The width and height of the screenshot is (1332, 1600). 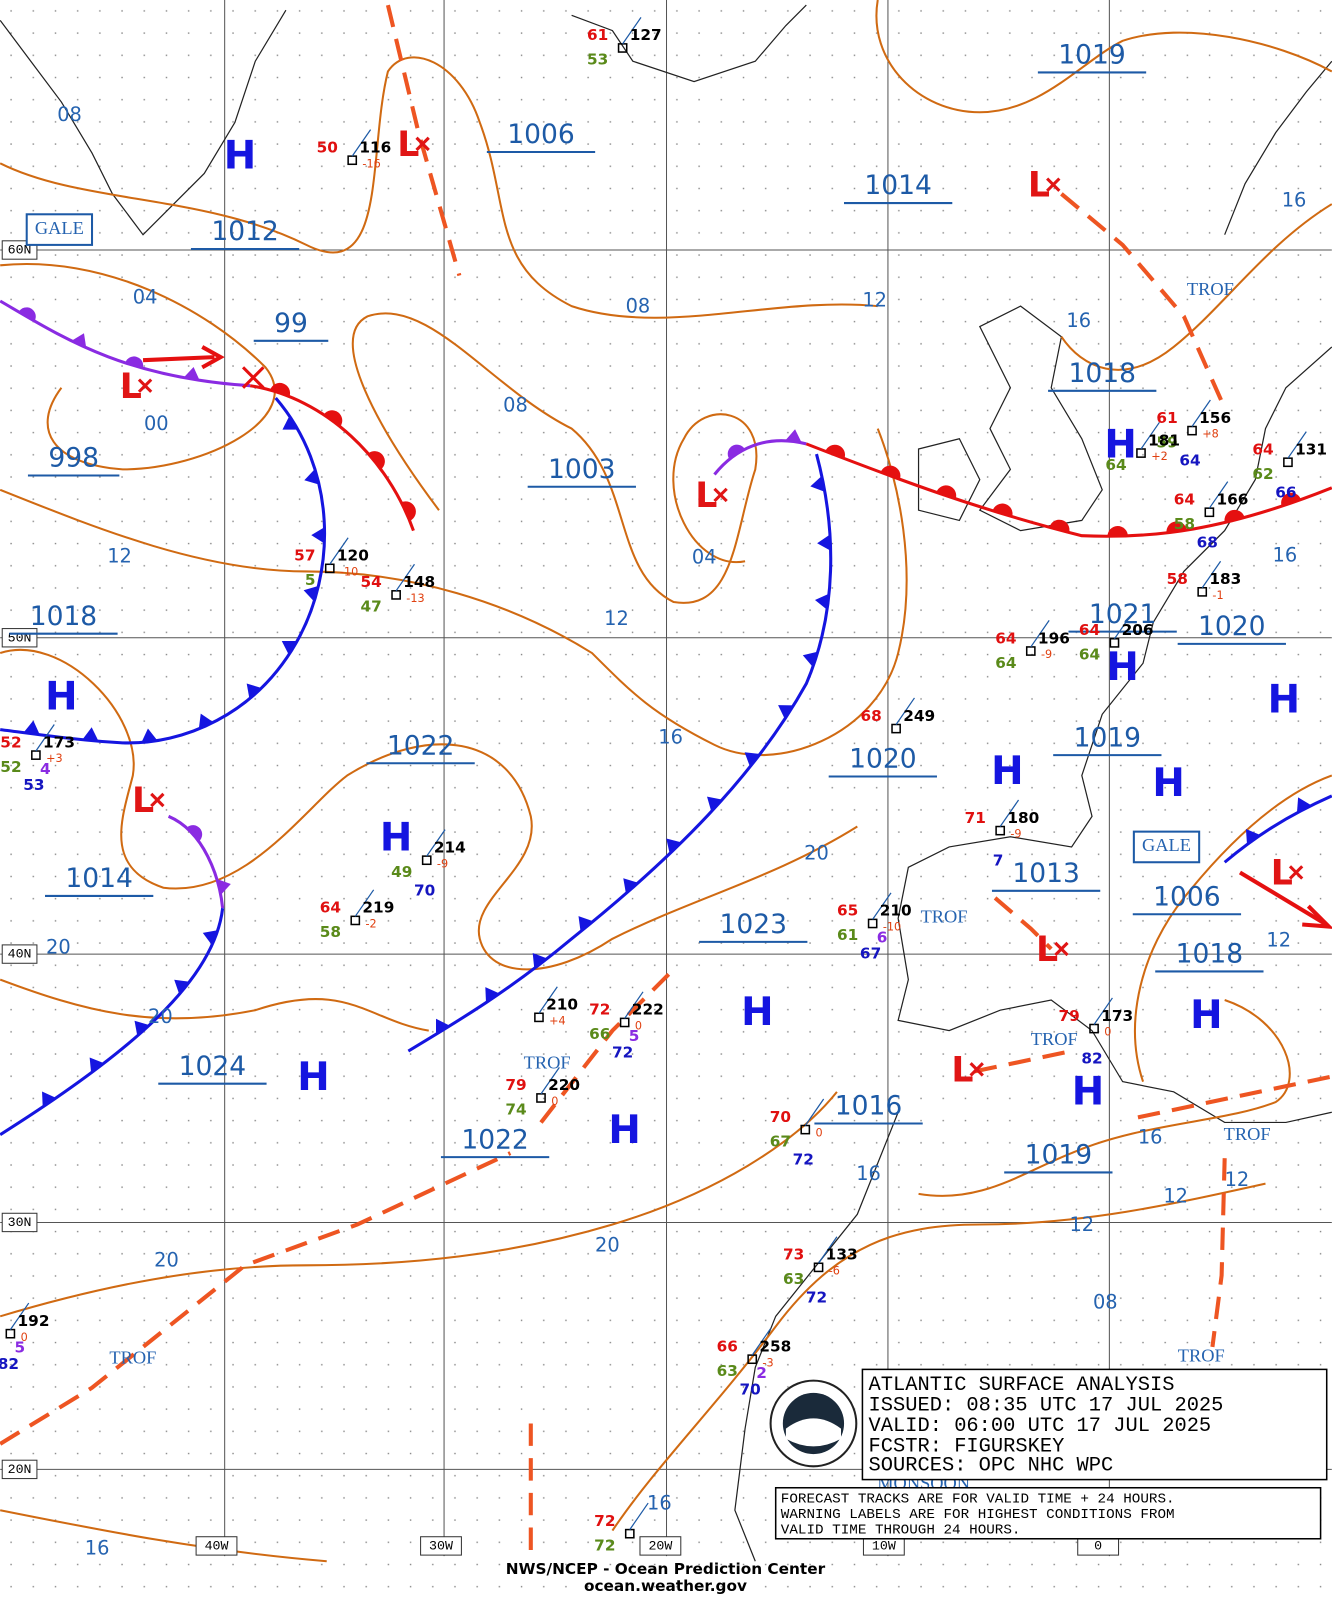 What do you see at coordinates (998, 861) in the screenshot?
I see `station-sea: 7` at bounding box center [998, 861].